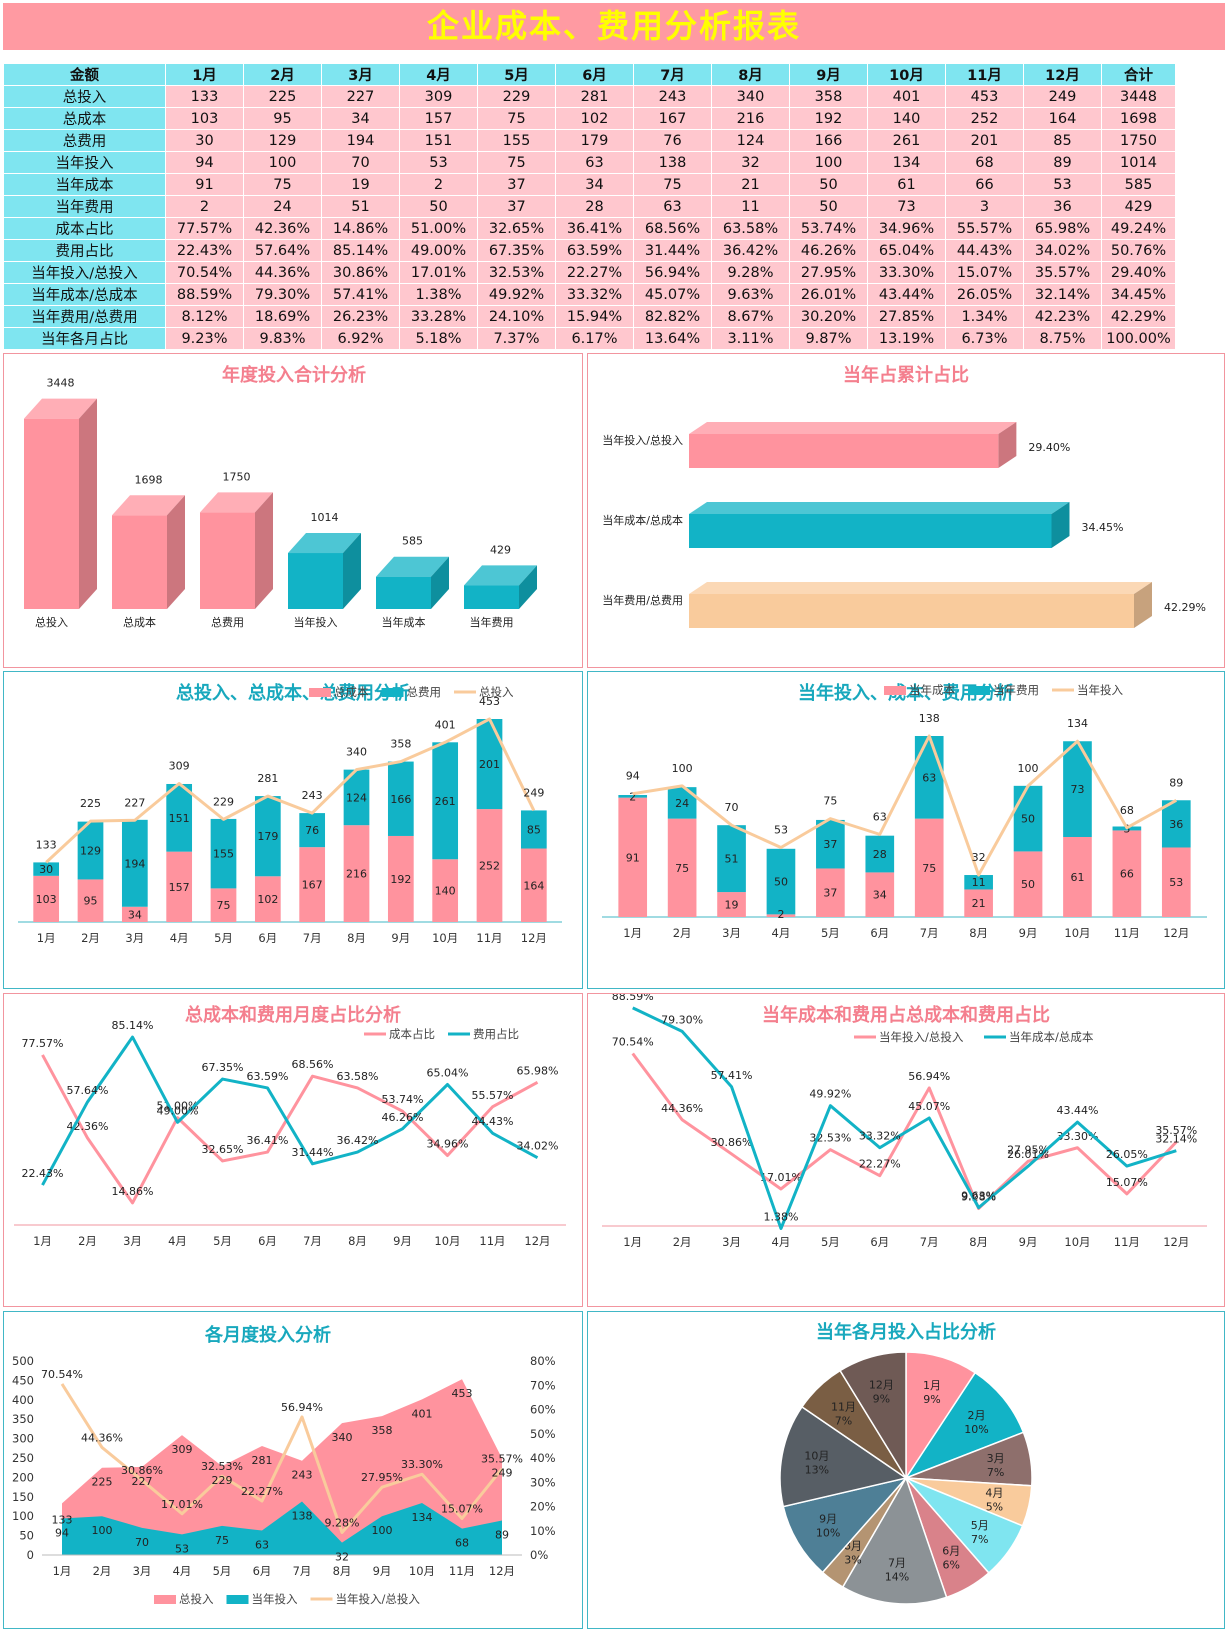 The width and height of the screenshot is (1228, 1632). Describe the element at coordinates (360, 338) in the screenshot. I see `table-cell: 6.92%` at that location.